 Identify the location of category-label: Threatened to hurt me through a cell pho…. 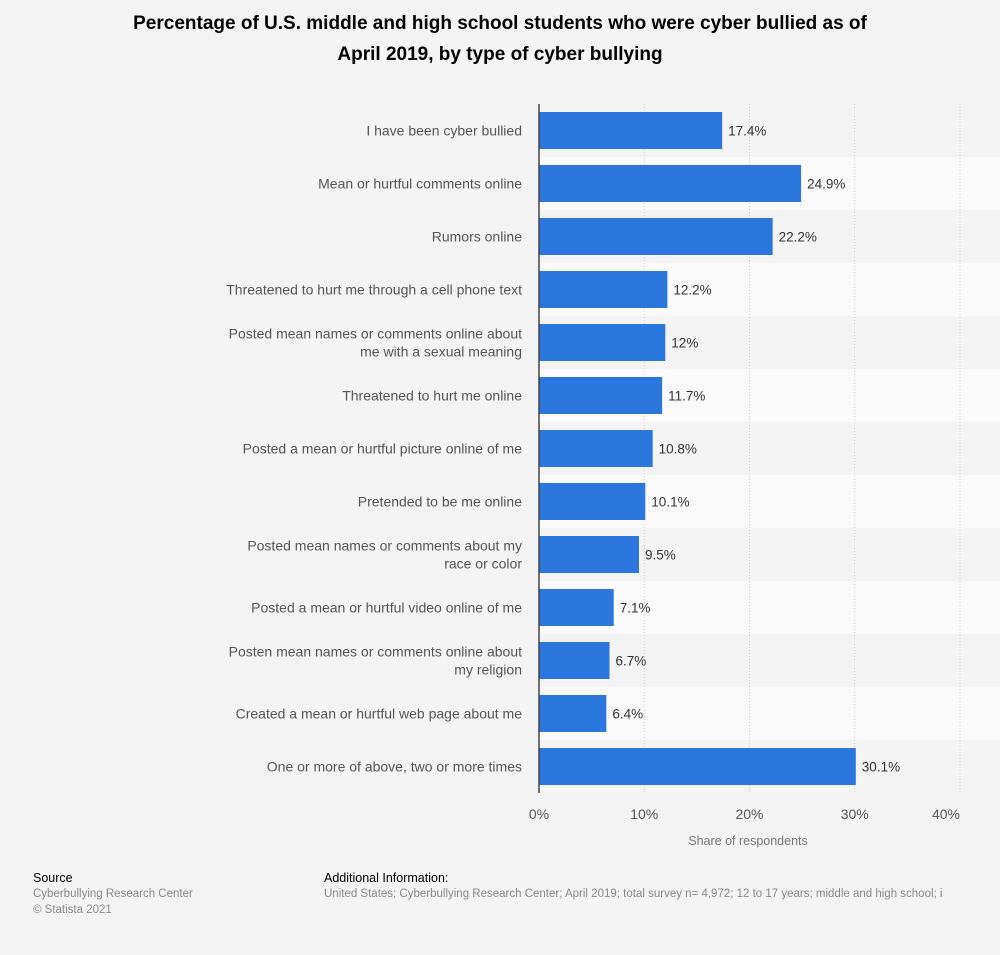
(374, 290).